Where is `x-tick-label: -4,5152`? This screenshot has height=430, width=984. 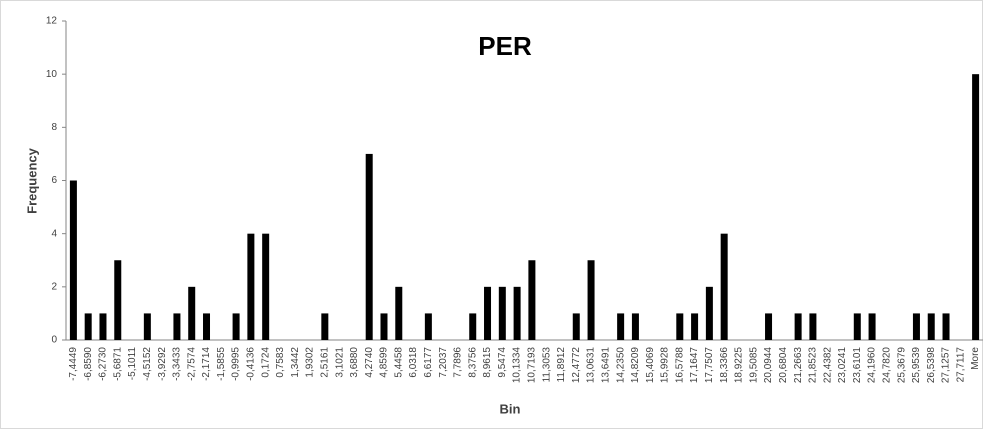 x-tick-label: -4,5152 is located at coordinates (147, 364).